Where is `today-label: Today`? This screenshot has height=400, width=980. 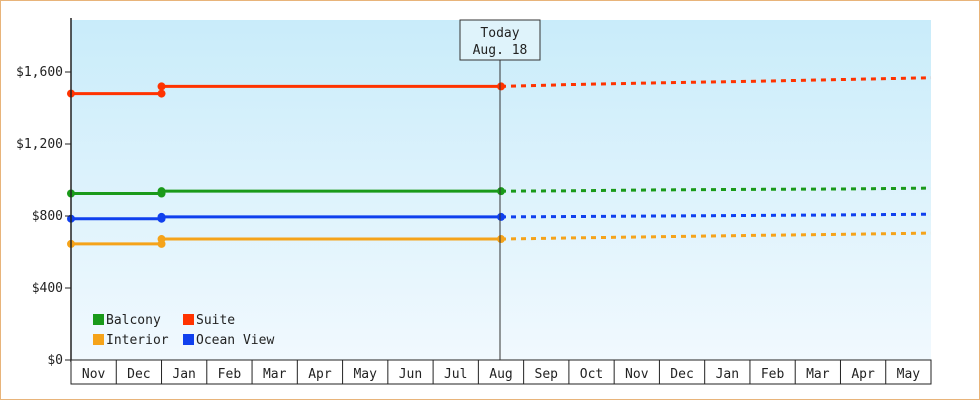
today-label: Today is located at coordinates (499, 33).